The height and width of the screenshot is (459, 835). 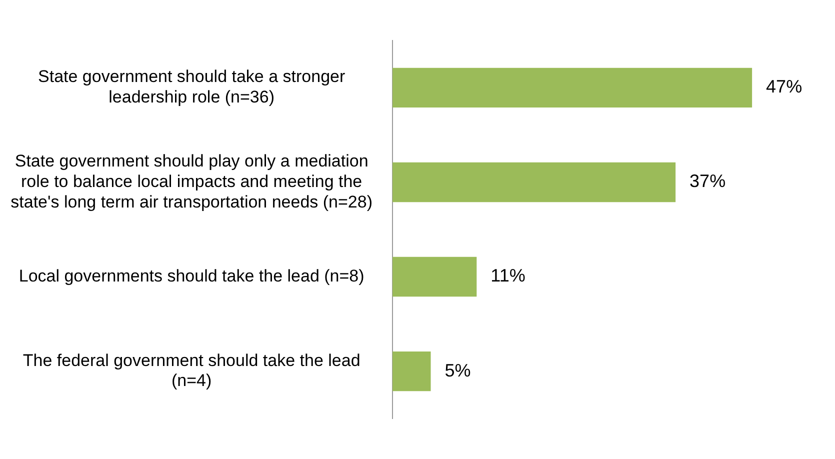 I want to click on y-tick-label: State government should play only a mediation role to balance local impacts and meeting the state's long term air transportation needs (n=28), so click(x=191, y=182).